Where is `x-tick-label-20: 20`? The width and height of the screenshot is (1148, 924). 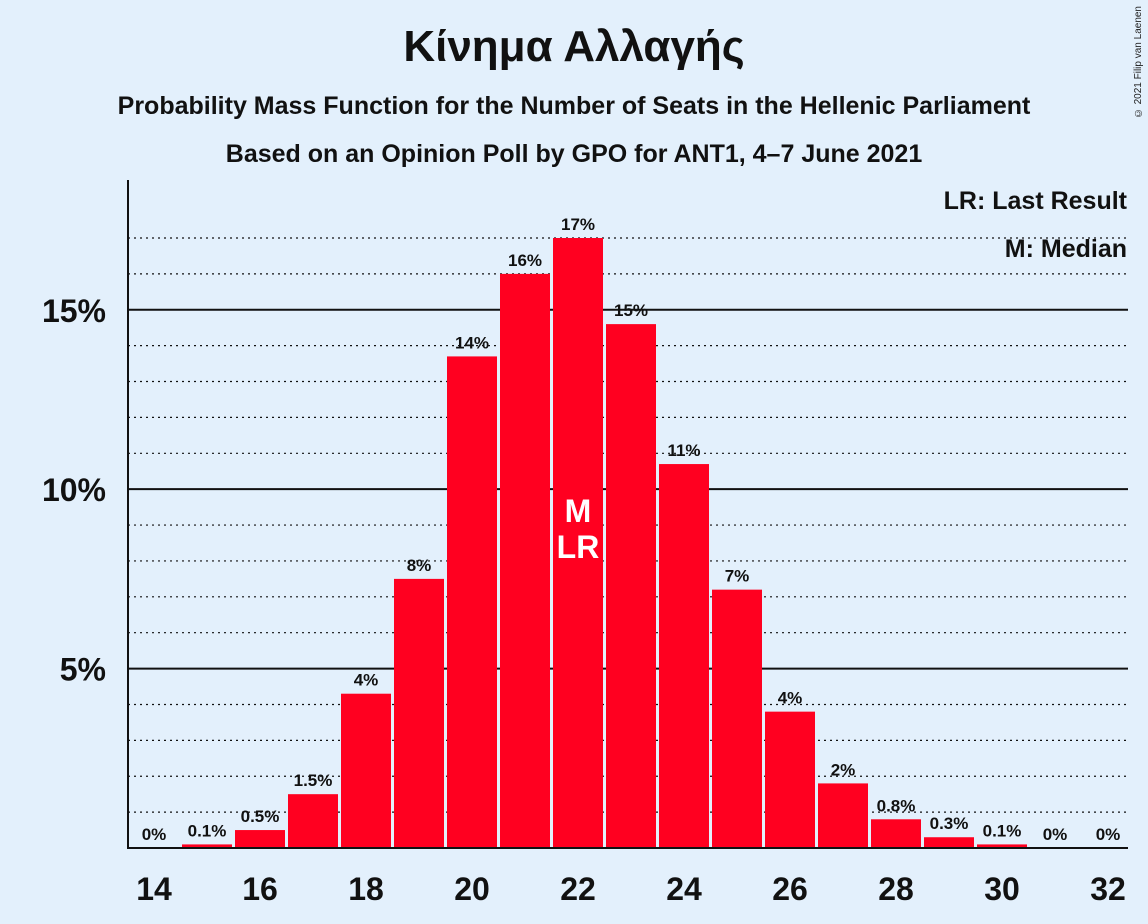 x-tick-label-20: 20 is located at coordinates (472, 889).